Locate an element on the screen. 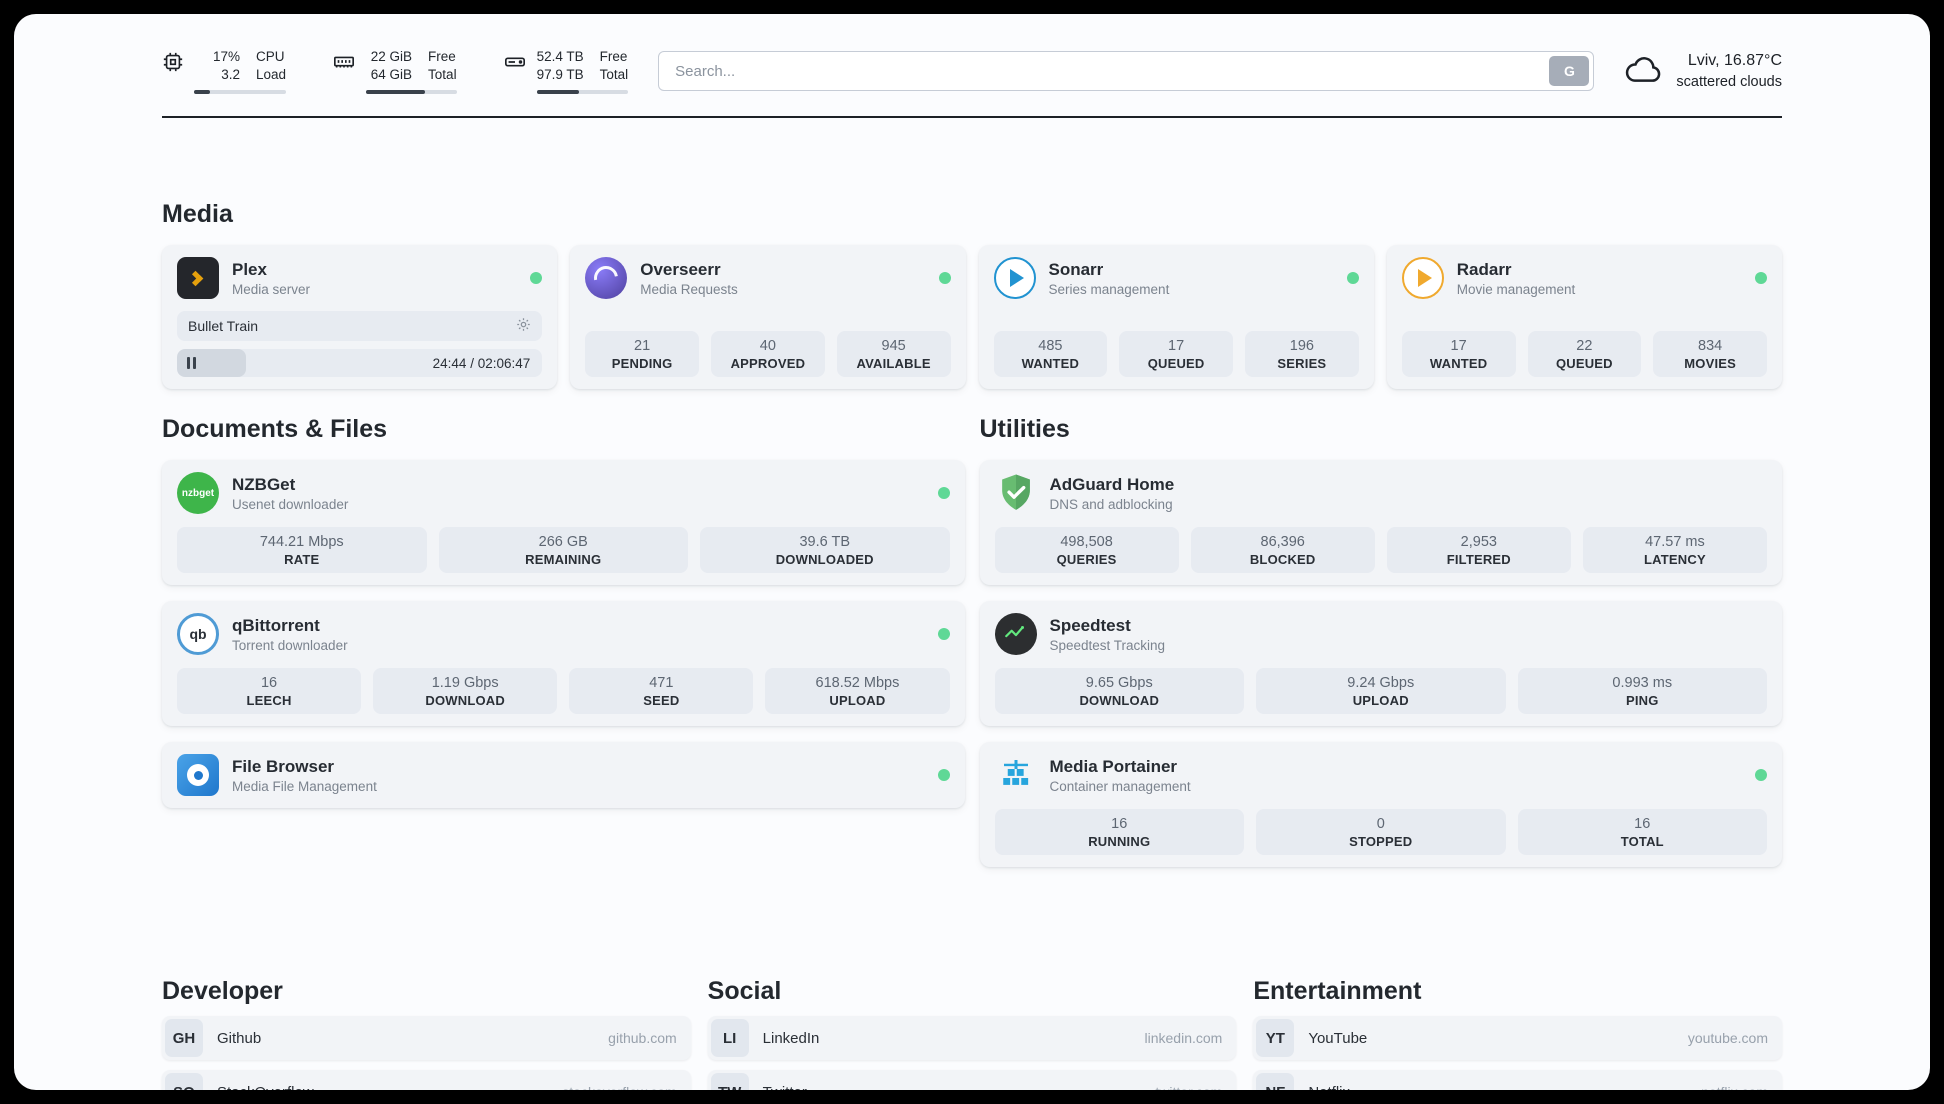 The image size is (1944, 1104). bookmark-netflix: NF Netflix netflix.com is located at coordinates (1517, 1080).